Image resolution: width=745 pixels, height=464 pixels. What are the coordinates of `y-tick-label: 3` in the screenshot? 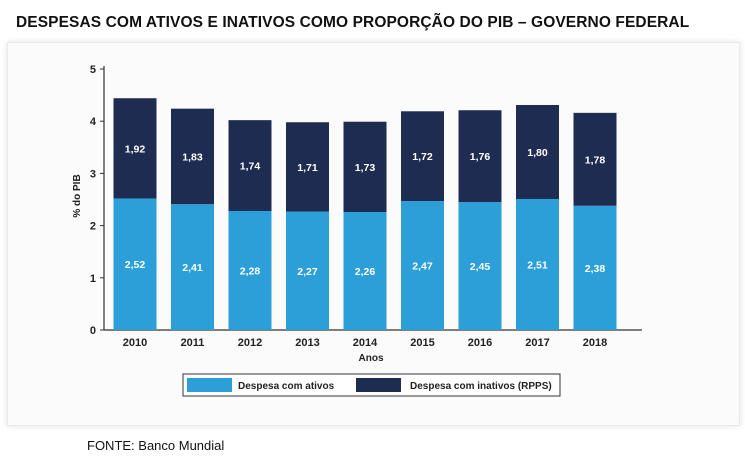 It's located at (93, 174).